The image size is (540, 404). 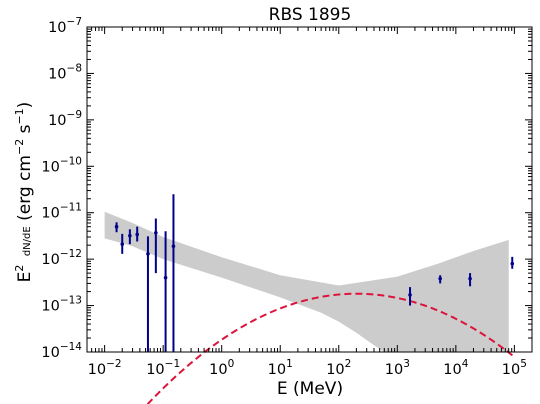 What do you see at coordinates (221, 368) in the screenshot?
I see `x-tick-label: 10⁰` at bounding box center [221, 368].